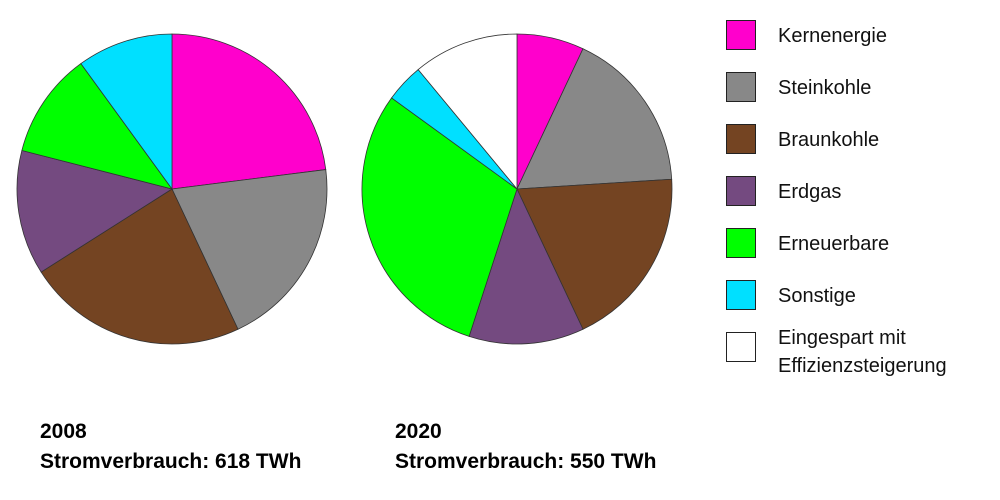  What do you see at coordinates (418, 431) in the screenshot?
I see `caption-year: 2020` at bounding box center [418, 431].